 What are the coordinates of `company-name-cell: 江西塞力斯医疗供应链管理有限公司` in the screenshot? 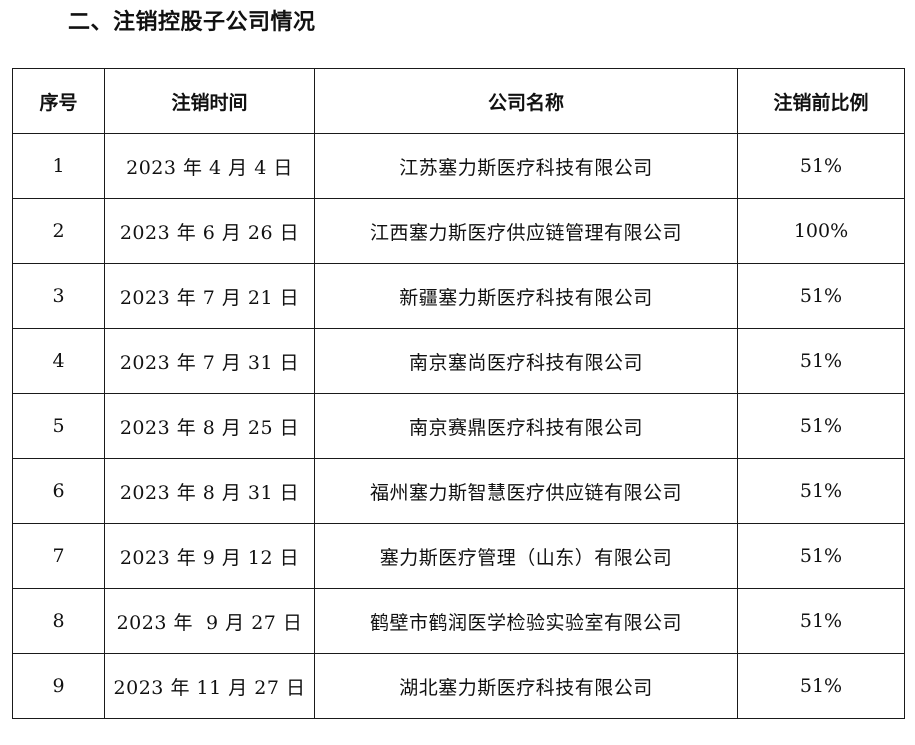 It's located at (526, 231).